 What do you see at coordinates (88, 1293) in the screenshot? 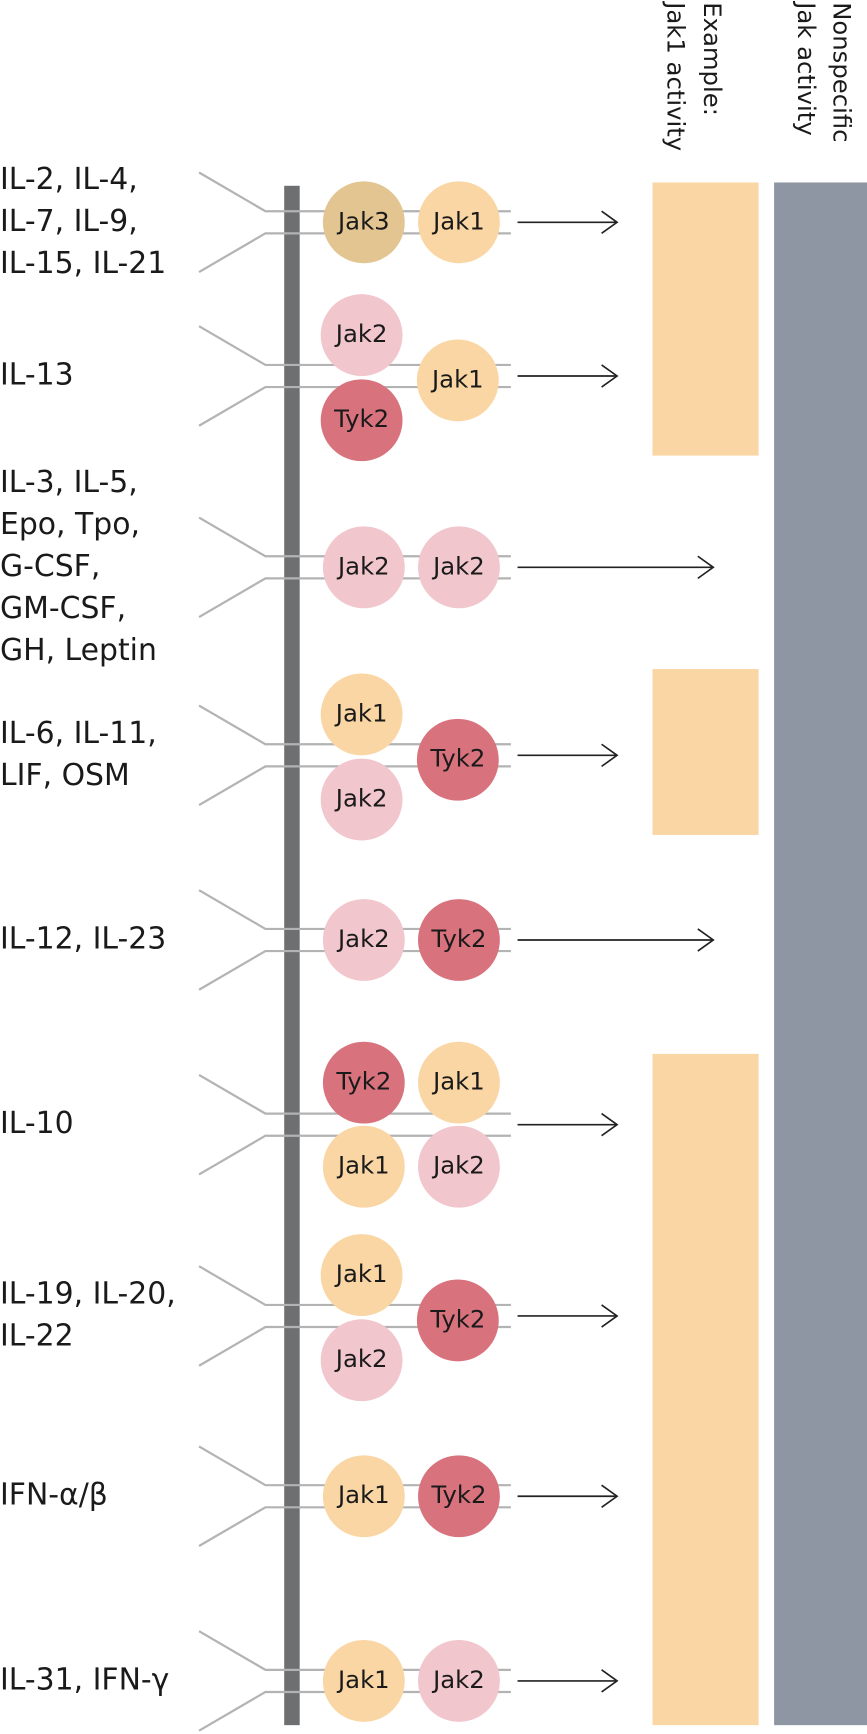
I see `ligand-label: IL-19, IL-20,` at bounding box center [88, 1293].